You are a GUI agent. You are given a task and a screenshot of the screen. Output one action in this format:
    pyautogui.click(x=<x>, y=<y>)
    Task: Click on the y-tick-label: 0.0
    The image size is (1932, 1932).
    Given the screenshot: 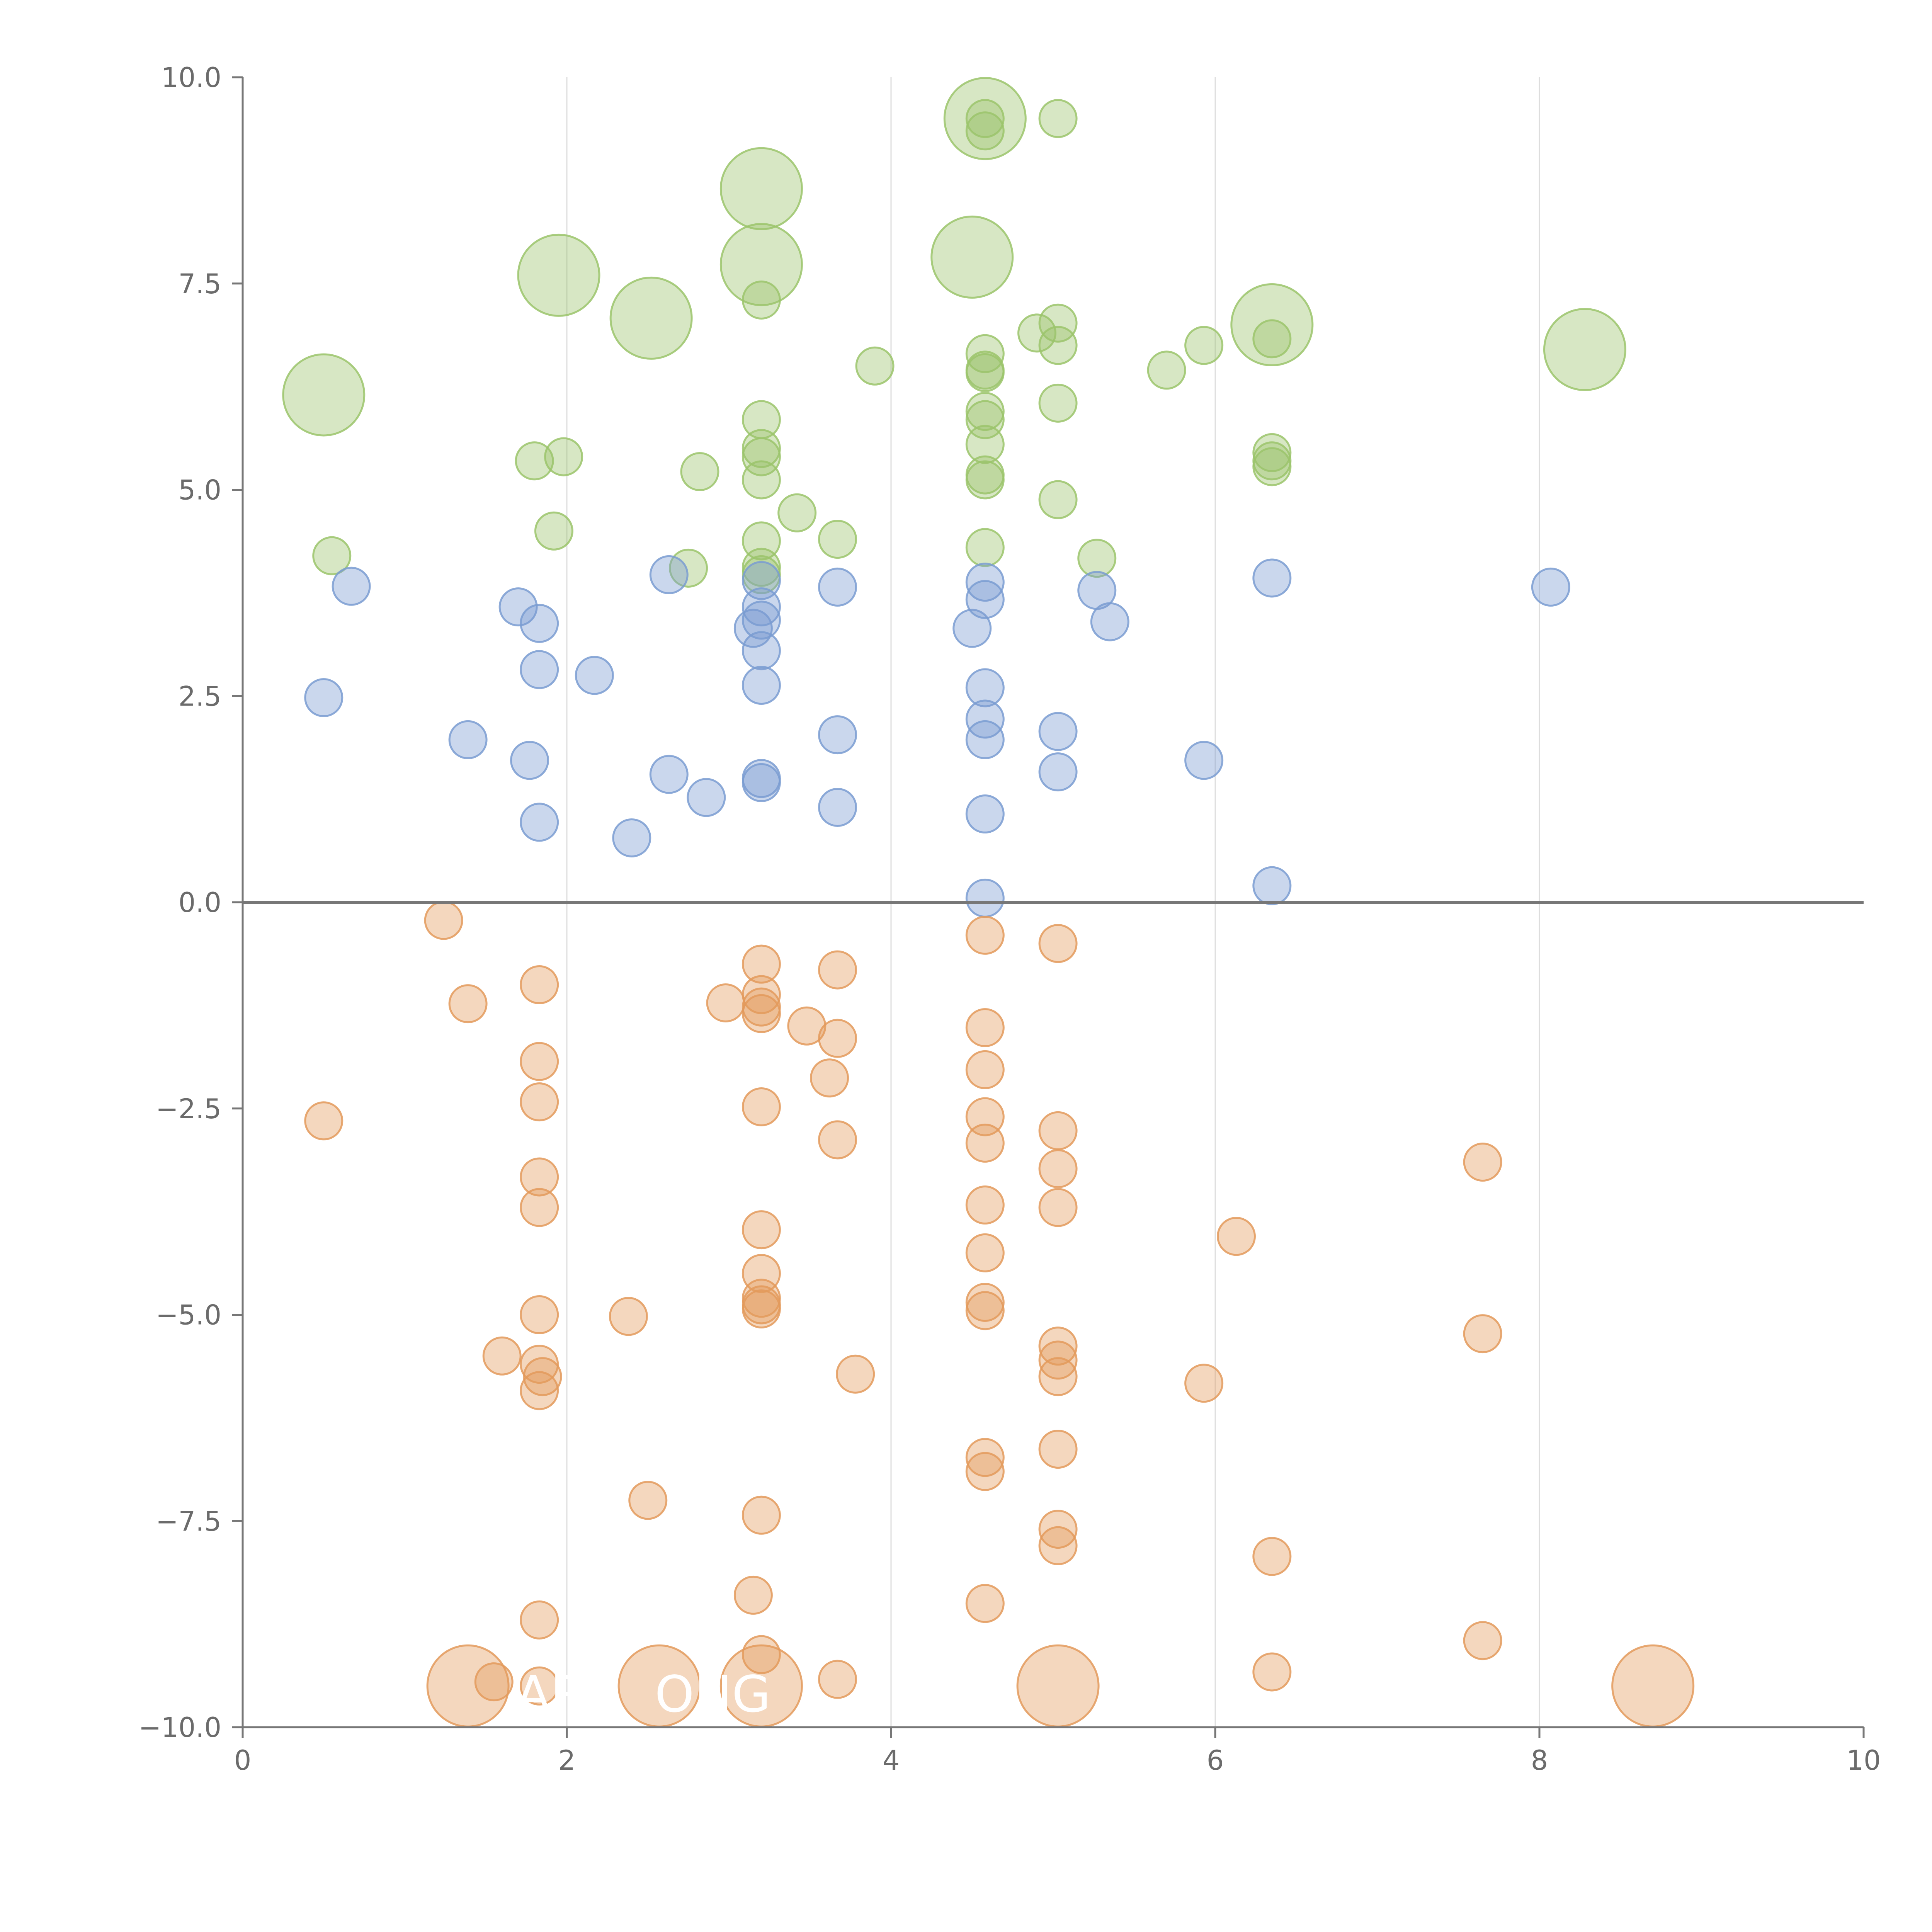 What is the action you would take?
    pyautogui.click(x=200, y=903)
    